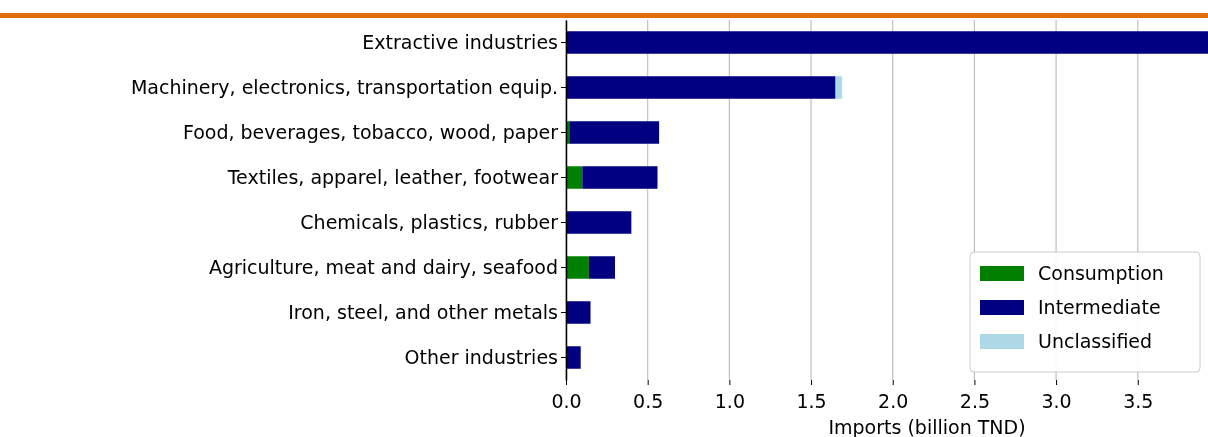 The image size is (1208, 437). Describe the element at coordinates (1138, 400) in the screenshot. I see `x-tick-label: 3.5` at that location.